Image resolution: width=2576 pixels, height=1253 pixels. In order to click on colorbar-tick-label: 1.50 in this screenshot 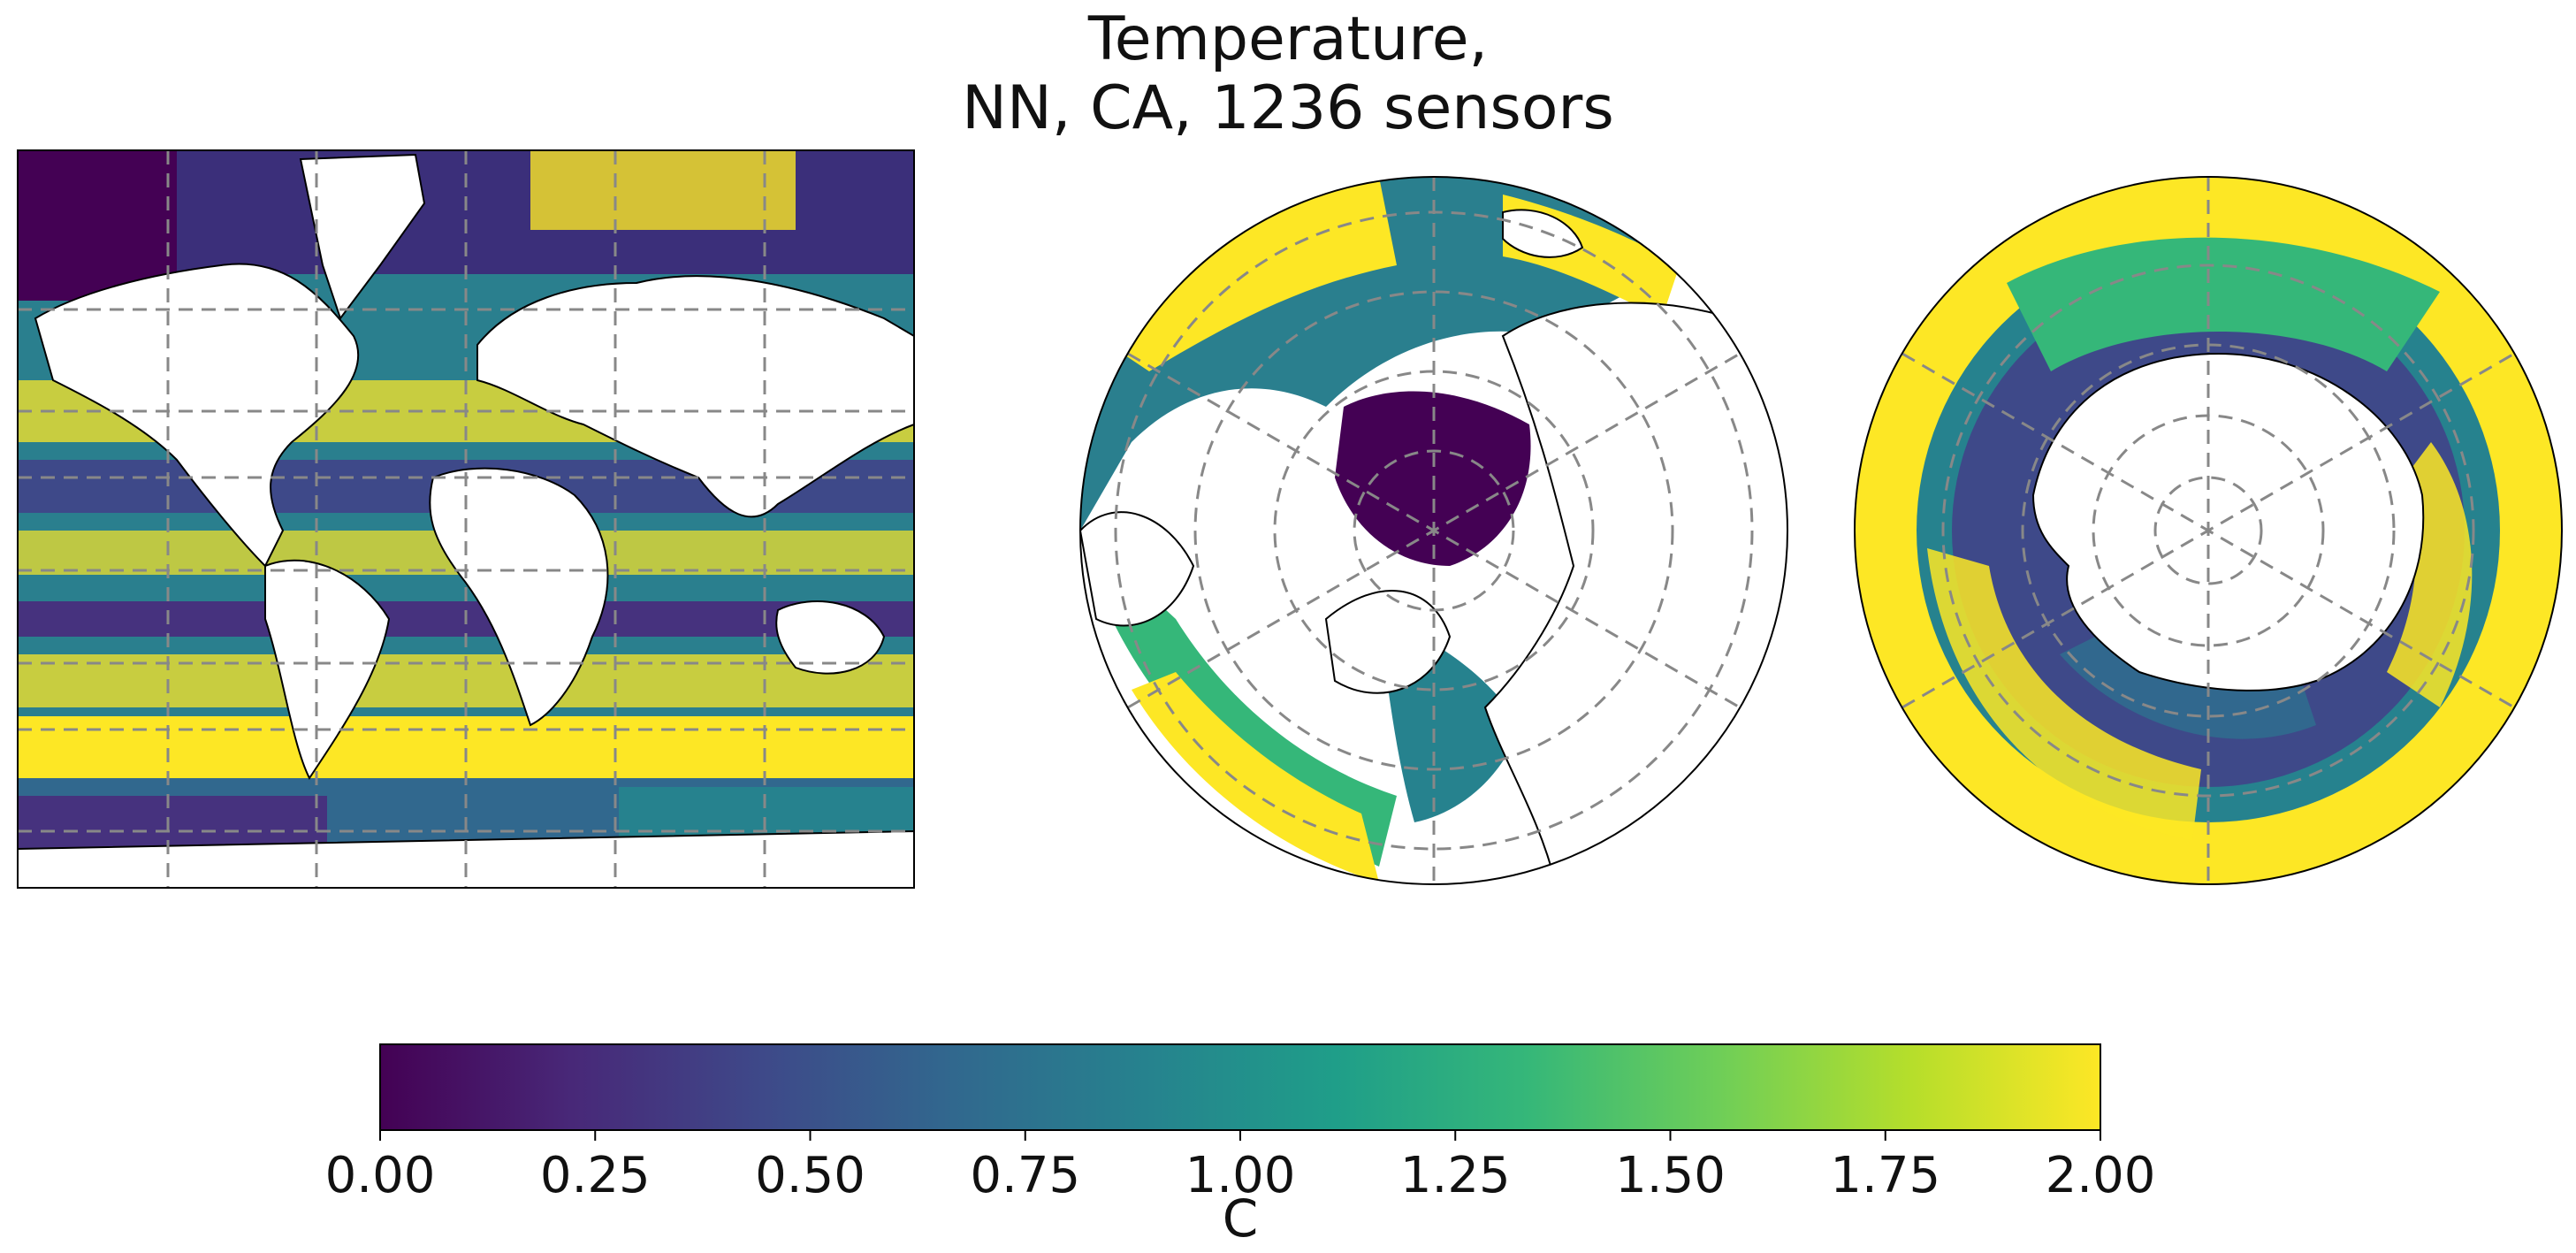, I will do `click(1670, 1175)`.